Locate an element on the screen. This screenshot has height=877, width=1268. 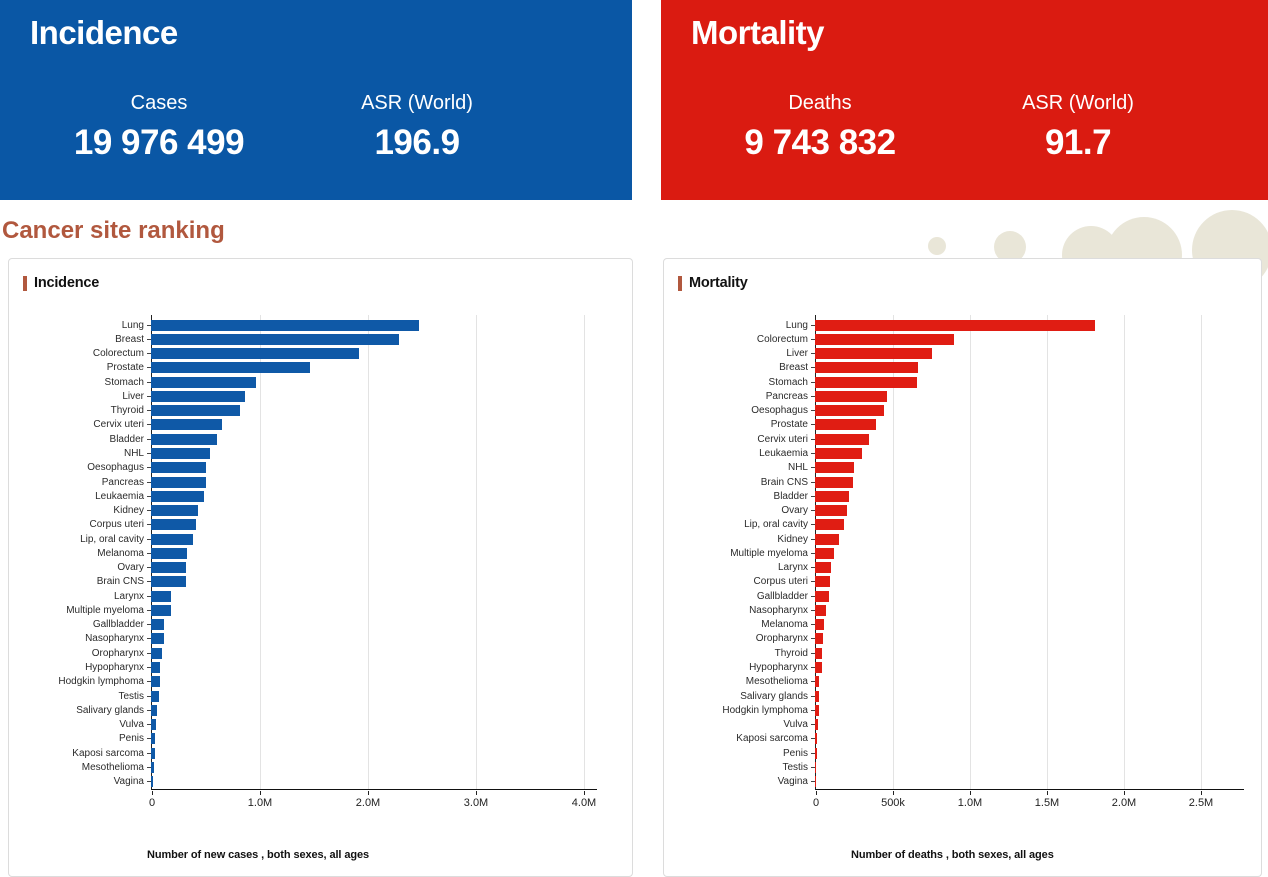
x-axis-tick-label: 4.0M is located at coordinates (584, 803).